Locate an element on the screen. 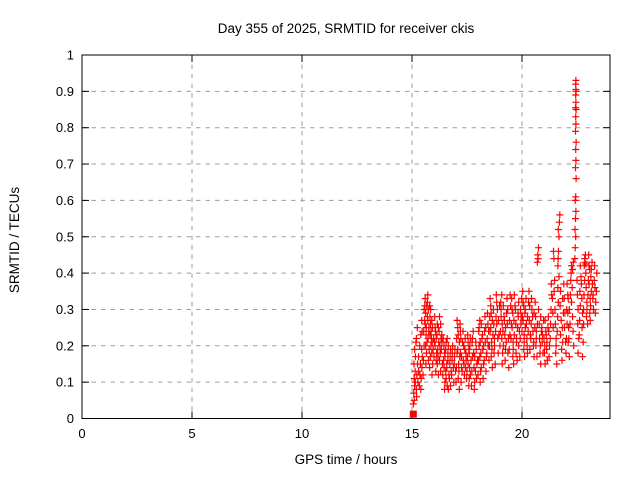  y-tick-label: 0.9 is located at coordinates (65, 91).